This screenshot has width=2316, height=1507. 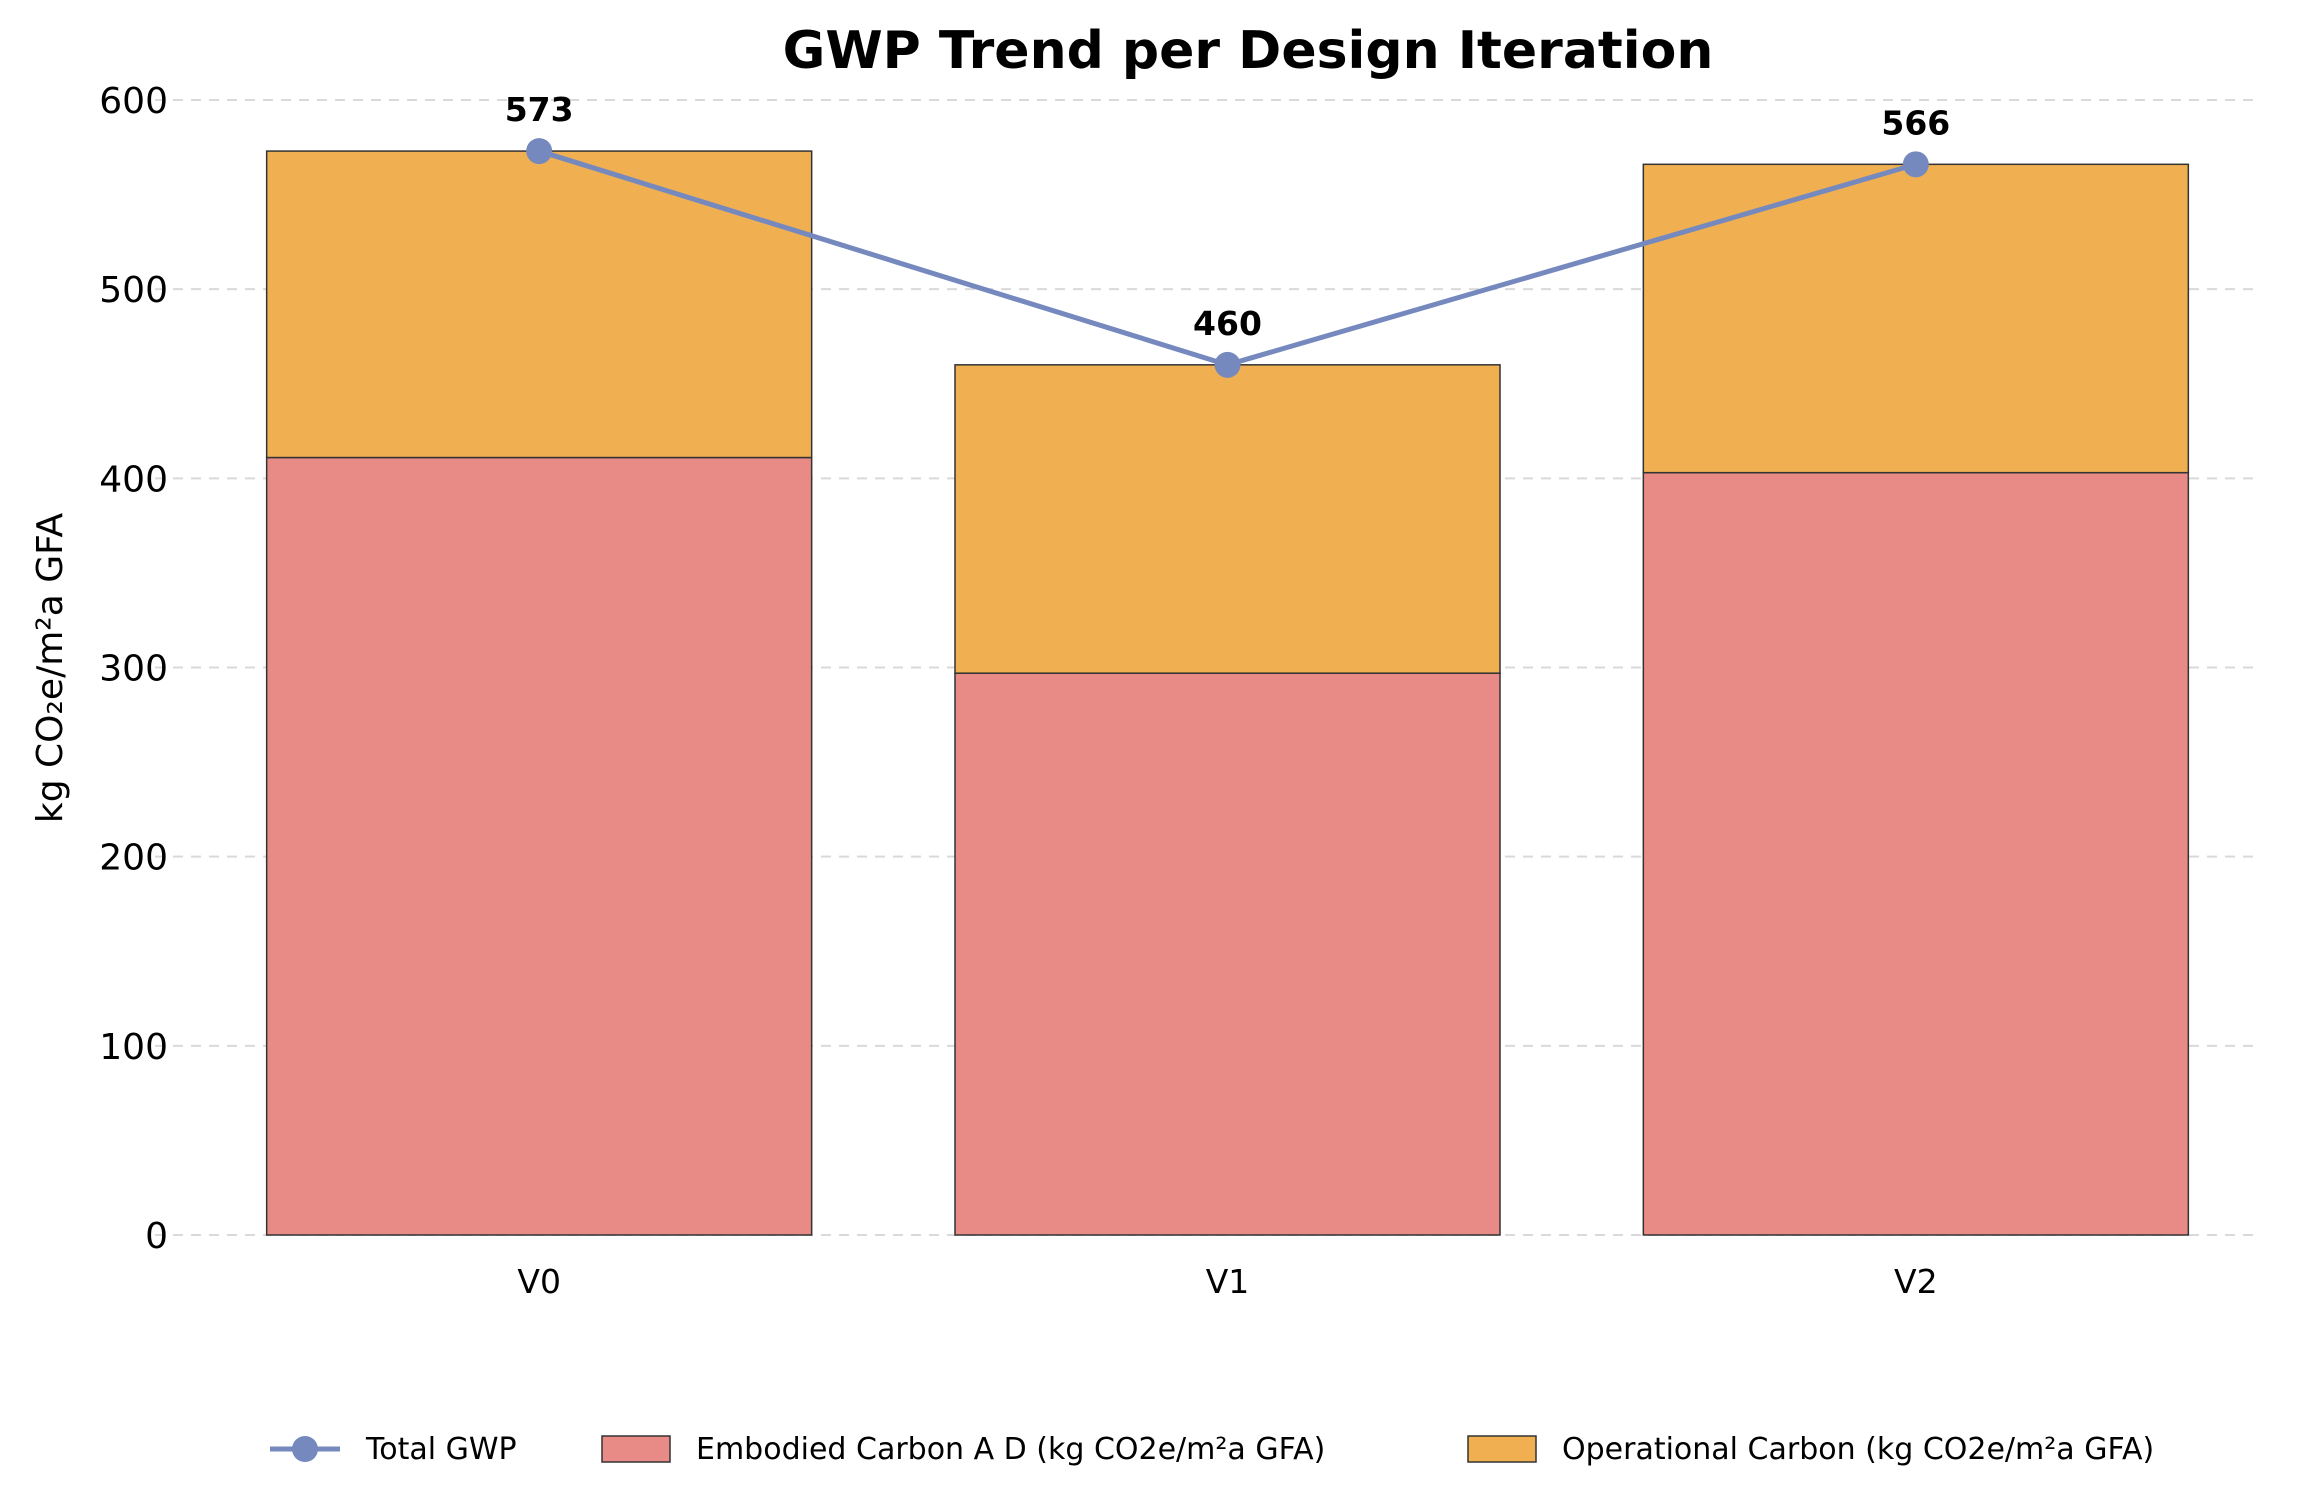 I want to click on legend-embodied-swatch, so click(x=636, y=1449).